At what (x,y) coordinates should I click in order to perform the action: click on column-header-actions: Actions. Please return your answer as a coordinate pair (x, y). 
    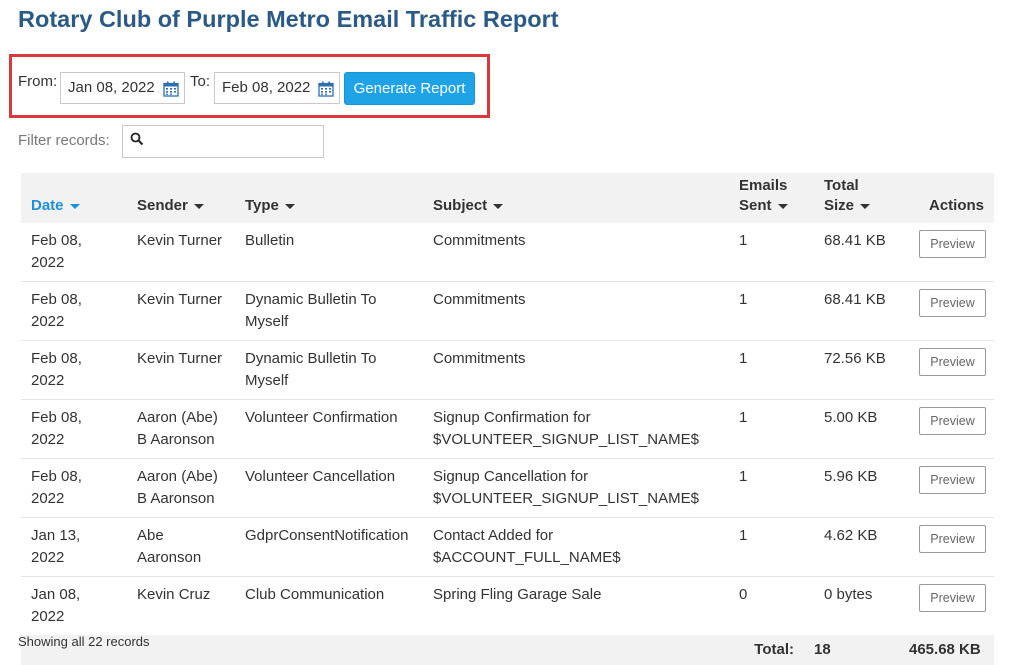
    Looking at the image, I should click on (956, 205).